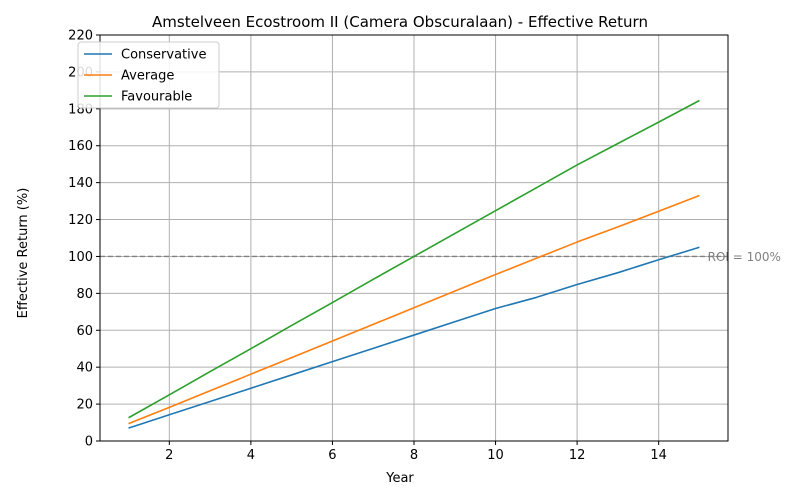 This screenshot has height=500, width=800. I want to click on y-axis-title: Effective Return (%), so click(23, 253).